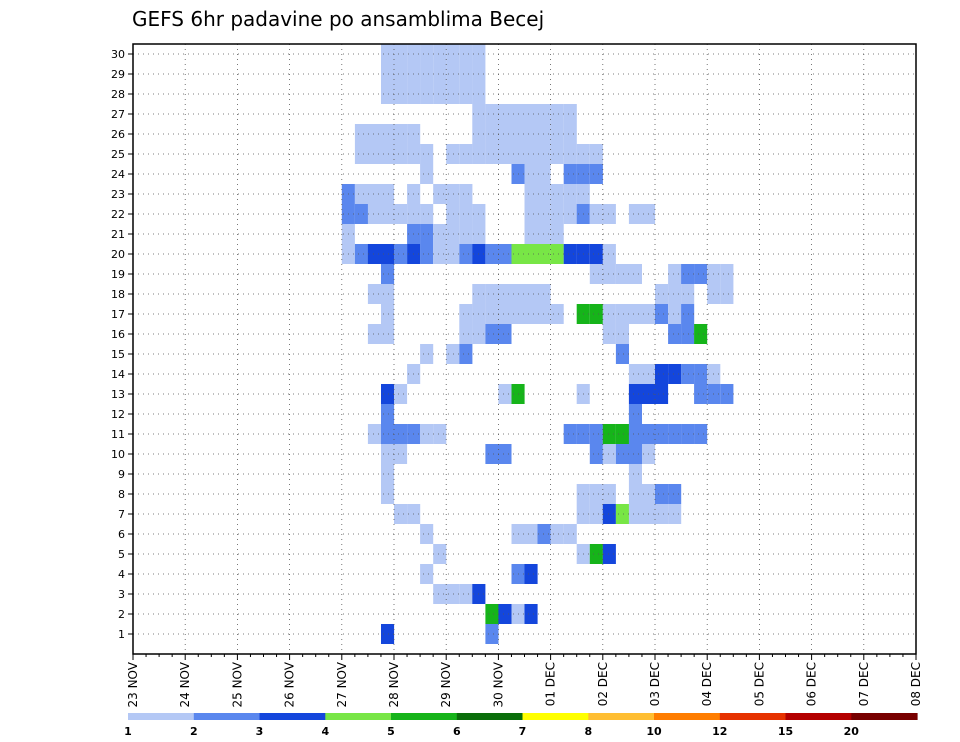 This screenshot has width=960, height=742. Describe the element at coordinates (128, 731) in the screenshot. I see `legend-label: 1` at that location.